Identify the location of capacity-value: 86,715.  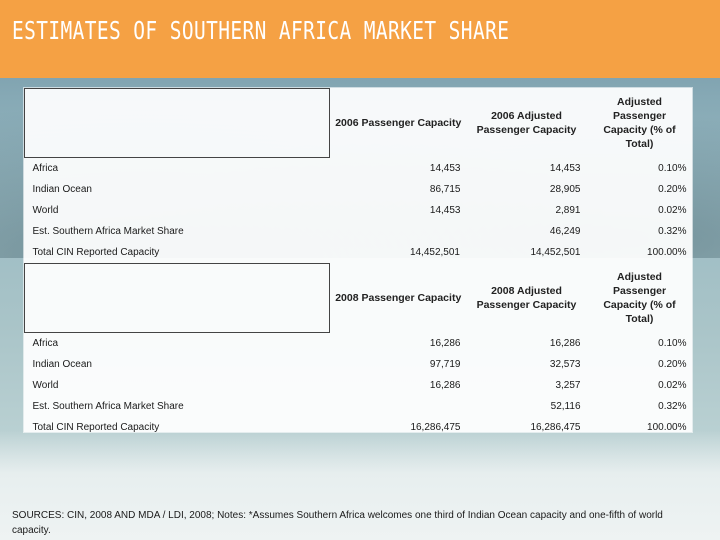
(445, 189).